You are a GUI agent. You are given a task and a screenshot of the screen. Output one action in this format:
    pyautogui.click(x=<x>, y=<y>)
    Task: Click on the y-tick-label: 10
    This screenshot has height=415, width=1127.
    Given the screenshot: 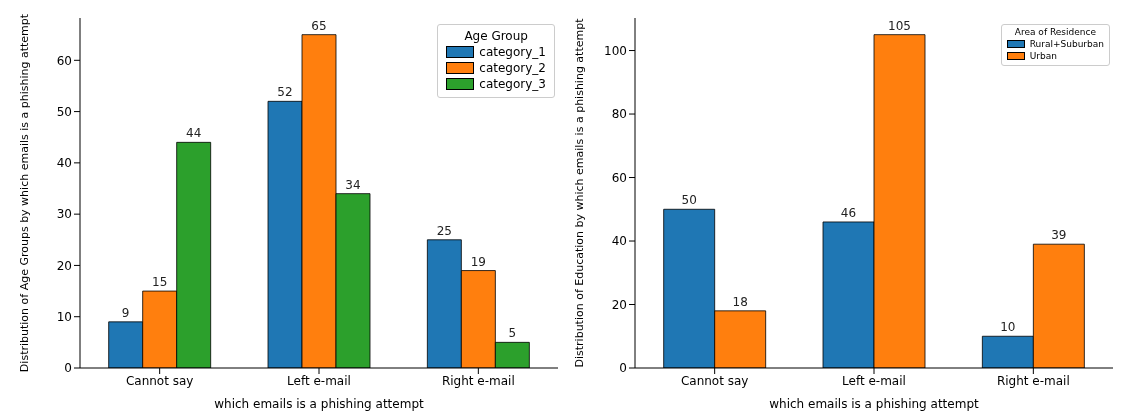 What is the action you would take?
    pyautogui.click(x=64, y=316)
    